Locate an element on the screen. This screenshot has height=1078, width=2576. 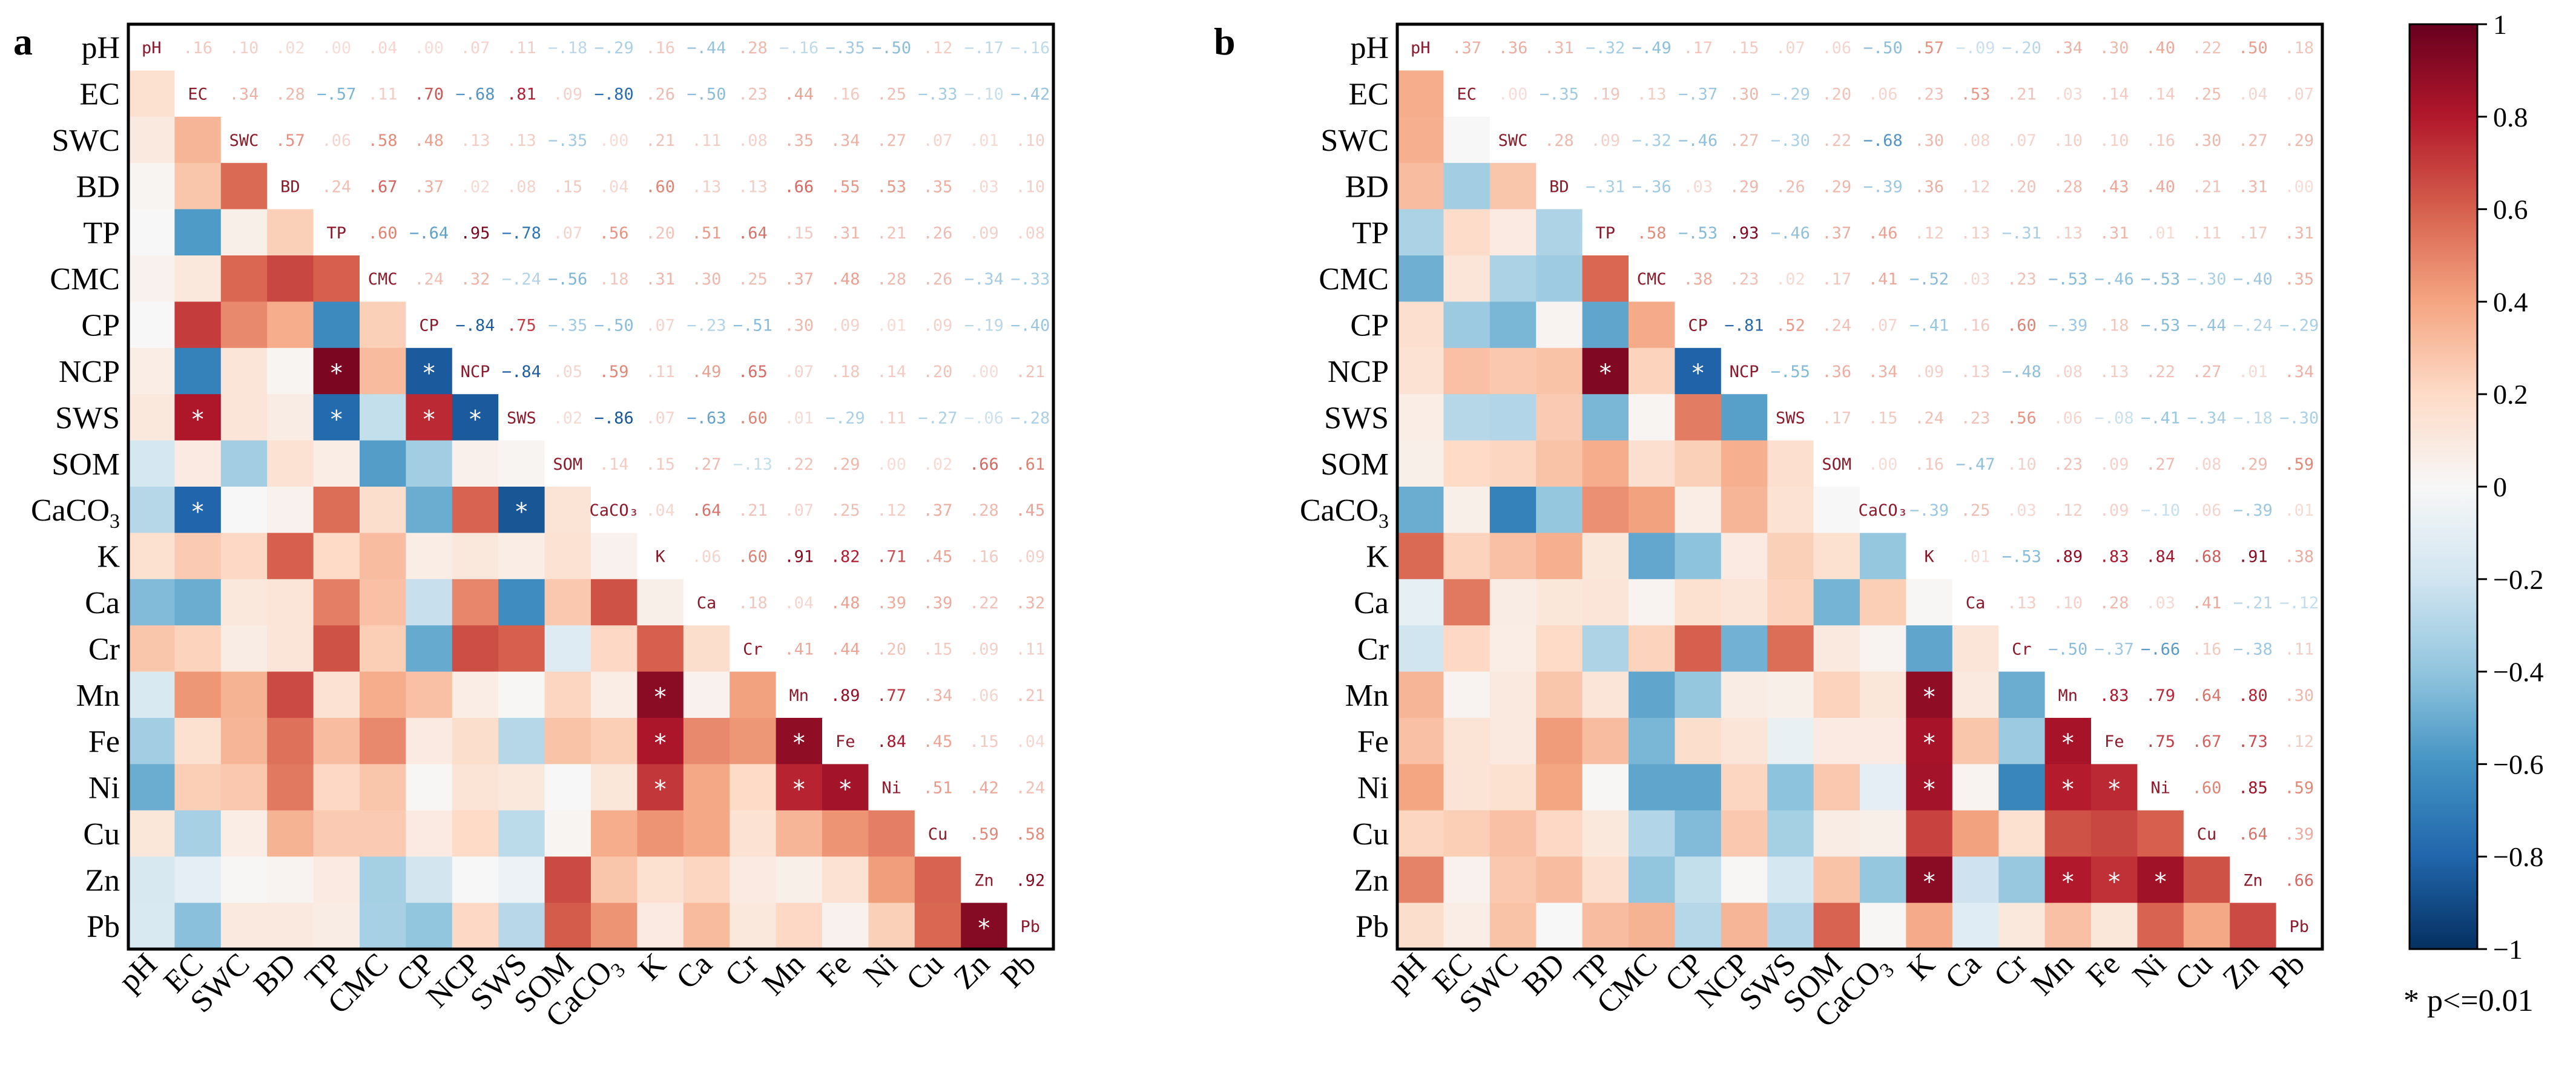
heat-cell-b-Ni-Cr is located at coordinates (2022, 787).